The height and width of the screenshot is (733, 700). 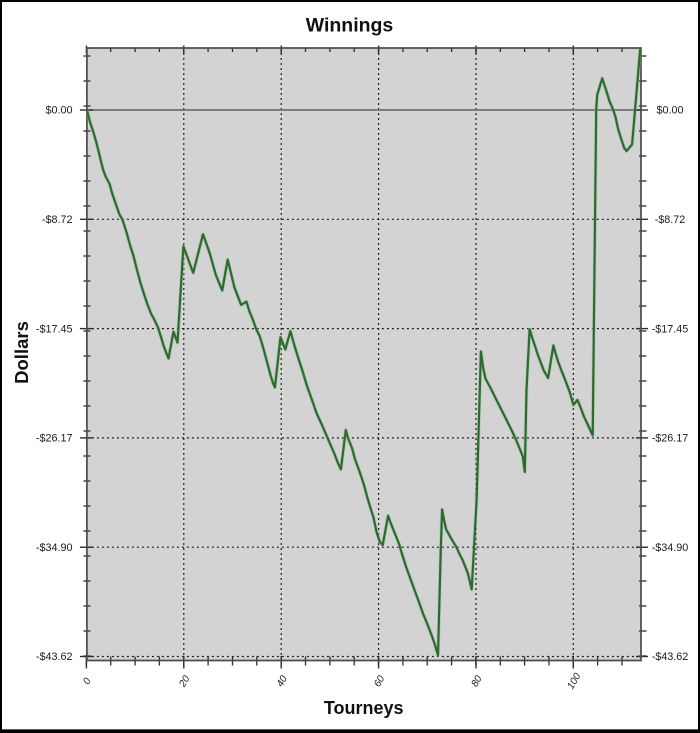 What do you see at coordinates (87, 681) in the screenshot?
I see `svg-text: 0` at bounding box center [87, 681].